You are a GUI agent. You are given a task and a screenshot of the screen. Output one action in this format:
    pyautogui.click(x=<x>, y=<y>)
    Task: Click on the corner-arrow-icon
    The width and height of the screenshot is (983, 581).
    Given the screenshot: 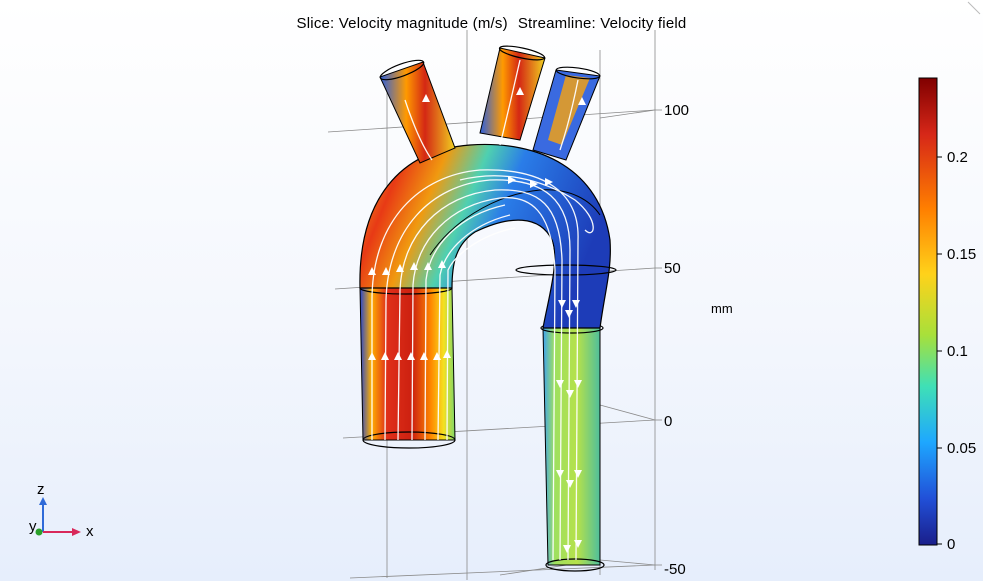 What is the action you would take?
    pyautogui.click(x=974, y=8)
    